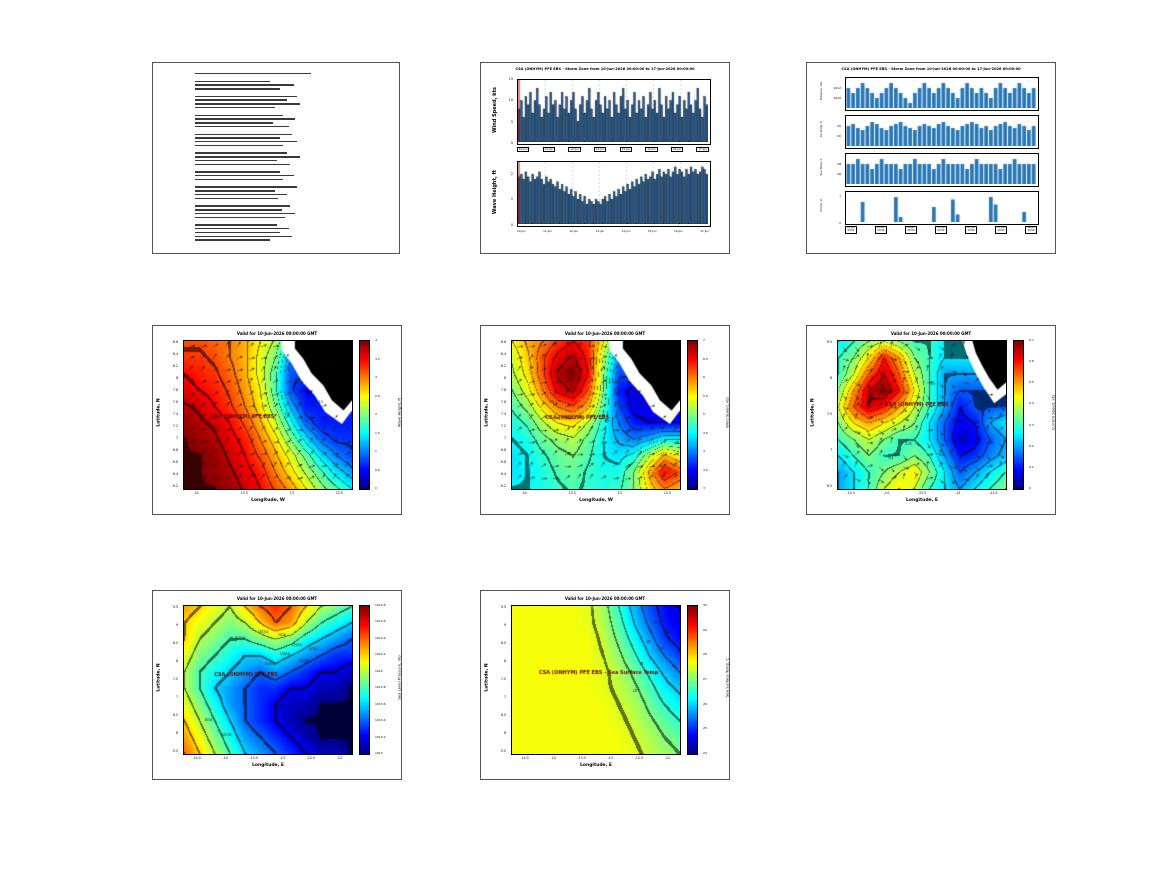  Describe the element at coordinates (503, 366) in the screenshot. I see `tick-label: 8.2` at that location.